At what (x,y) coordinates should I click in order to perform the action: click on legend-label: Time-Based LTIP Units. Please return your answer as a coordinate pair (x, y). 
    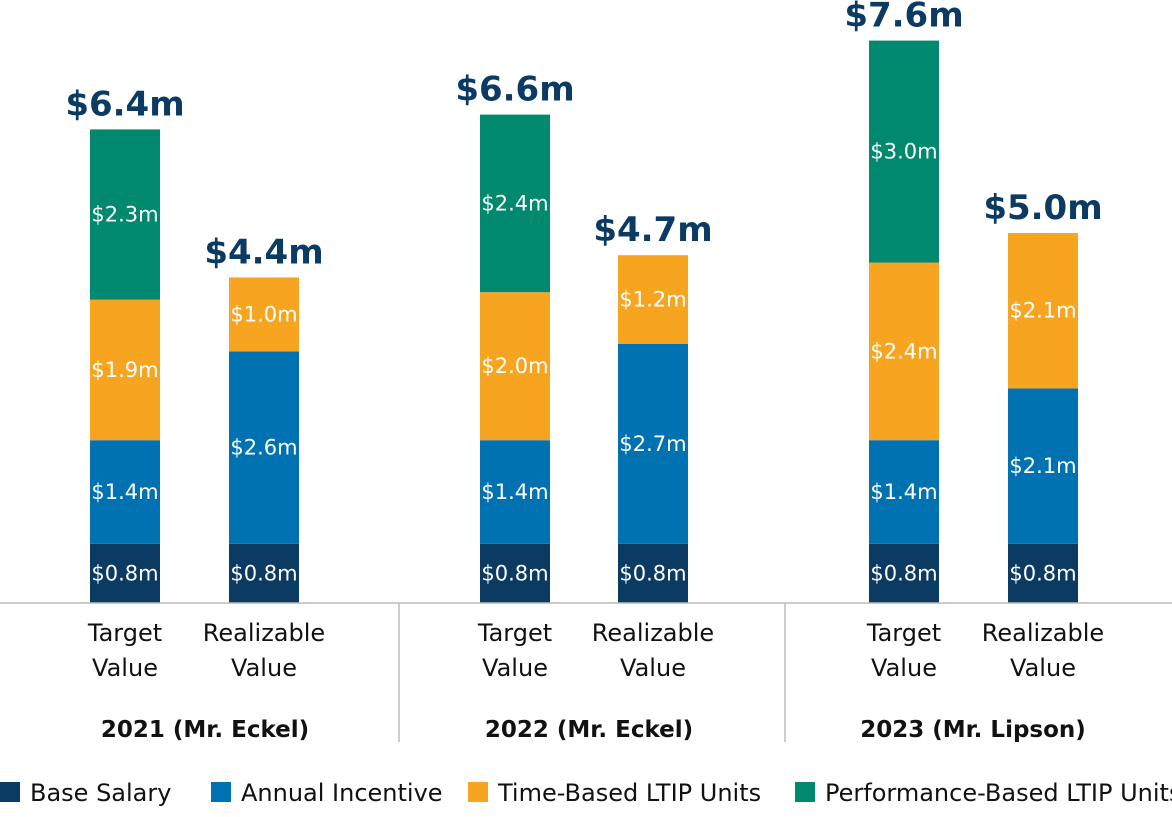
    Looking at the image, I should click on (629, 793).